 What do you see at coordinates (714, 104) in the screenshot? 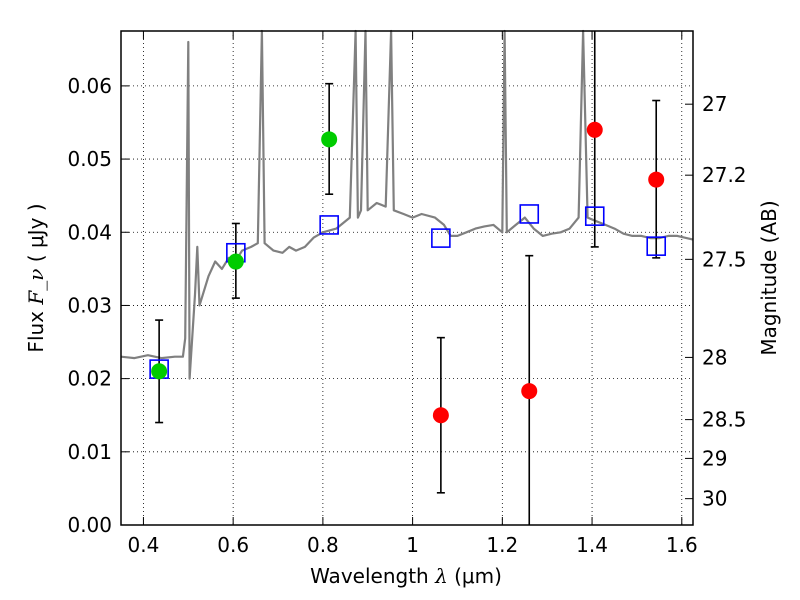
I see `y2-tick-label: 27` at bounding box center [714, 104].